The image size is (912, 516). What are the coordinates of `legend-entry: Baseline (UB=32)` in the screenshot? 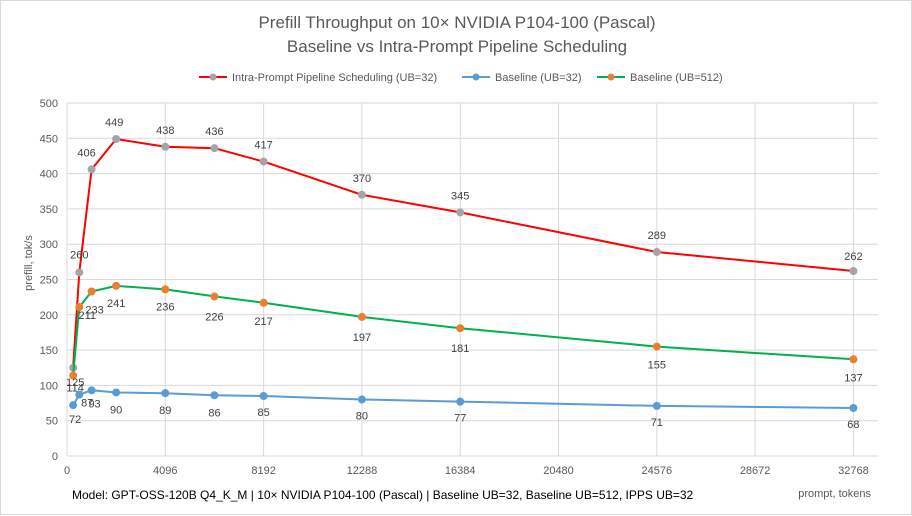 It's located at (522, 78).